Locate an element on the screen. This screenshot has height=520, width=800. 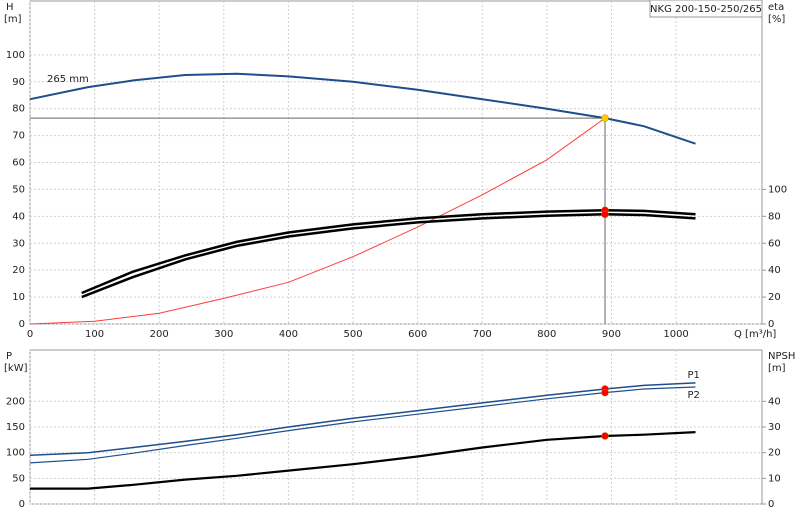
y-tick-label: 90 is located at coordinates (18, 82).